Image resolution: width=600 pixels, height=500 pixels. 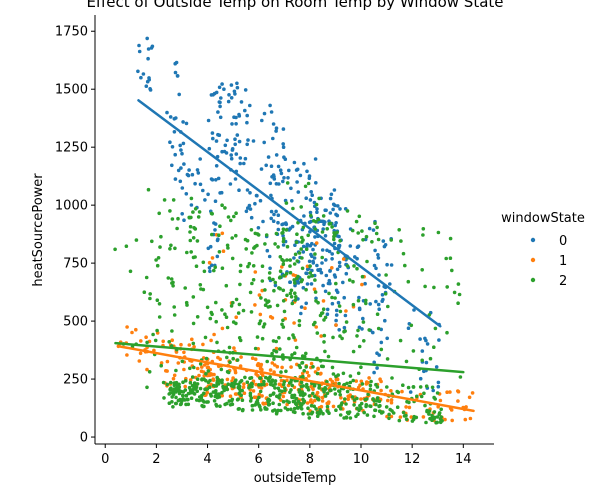 What do you see at coordinates (310, 459) in the screenshot?
I see `x-tick-label: 8` at bounding box center [310, 459].